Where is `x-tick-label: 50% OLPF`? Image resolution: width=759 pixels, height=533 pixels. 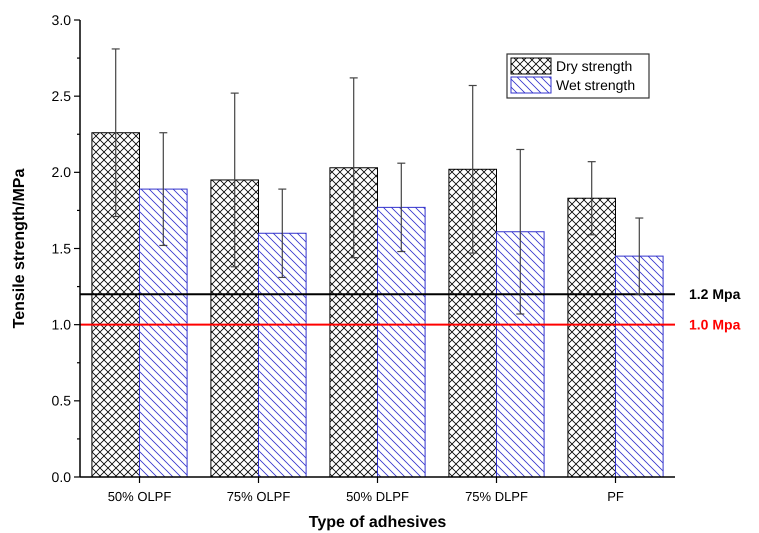
x-tick-label: 50% OLPF is located at coordinates (140, 496).